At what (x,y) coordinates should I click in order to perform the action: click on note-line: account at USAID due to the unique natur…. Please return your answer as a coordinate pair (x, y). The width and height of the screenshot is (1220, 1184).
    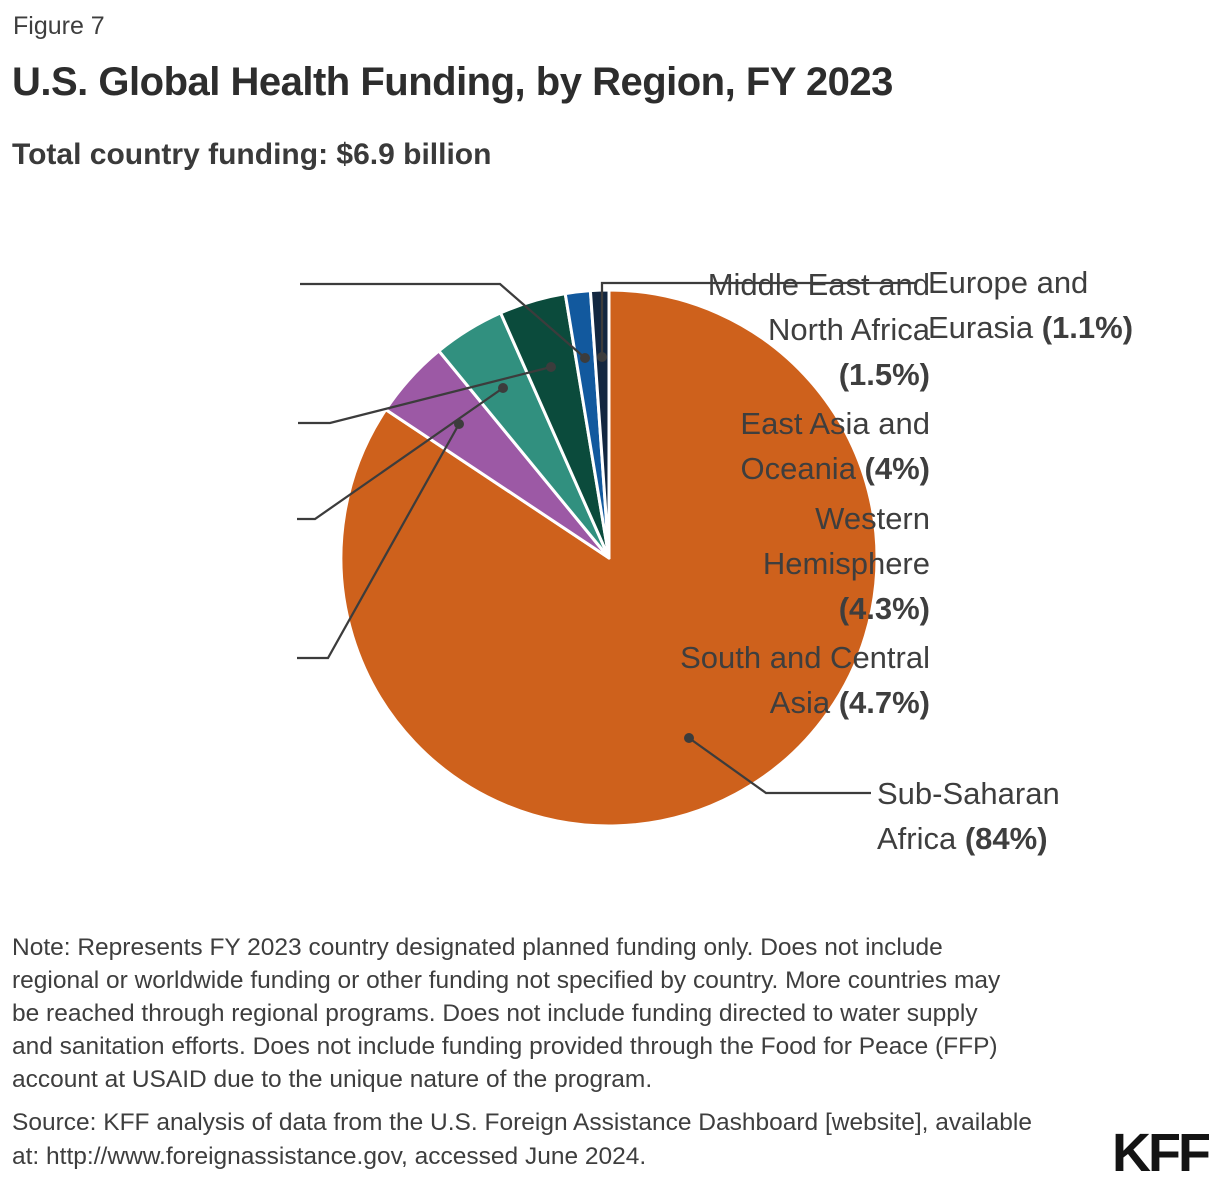
    Looking at the image, I should click on (332, 1079).